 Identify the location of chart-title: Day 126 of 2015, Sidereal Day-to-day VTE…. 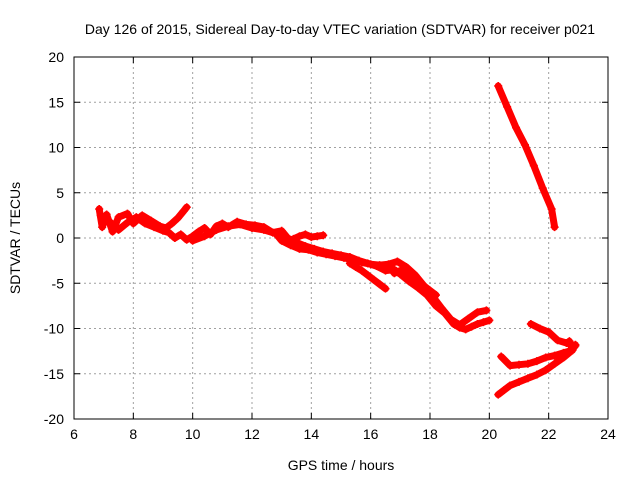
(340, 29).